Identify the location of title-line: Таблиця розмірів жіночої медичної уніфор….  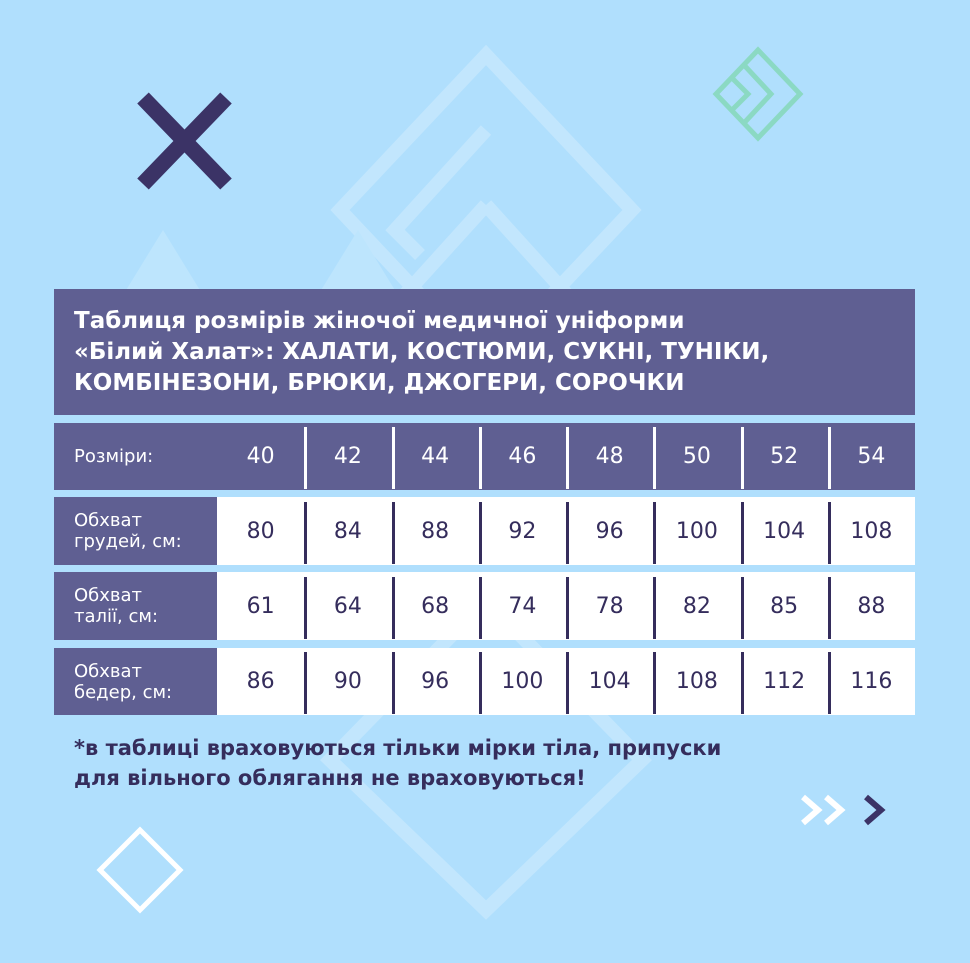
(379, 321).